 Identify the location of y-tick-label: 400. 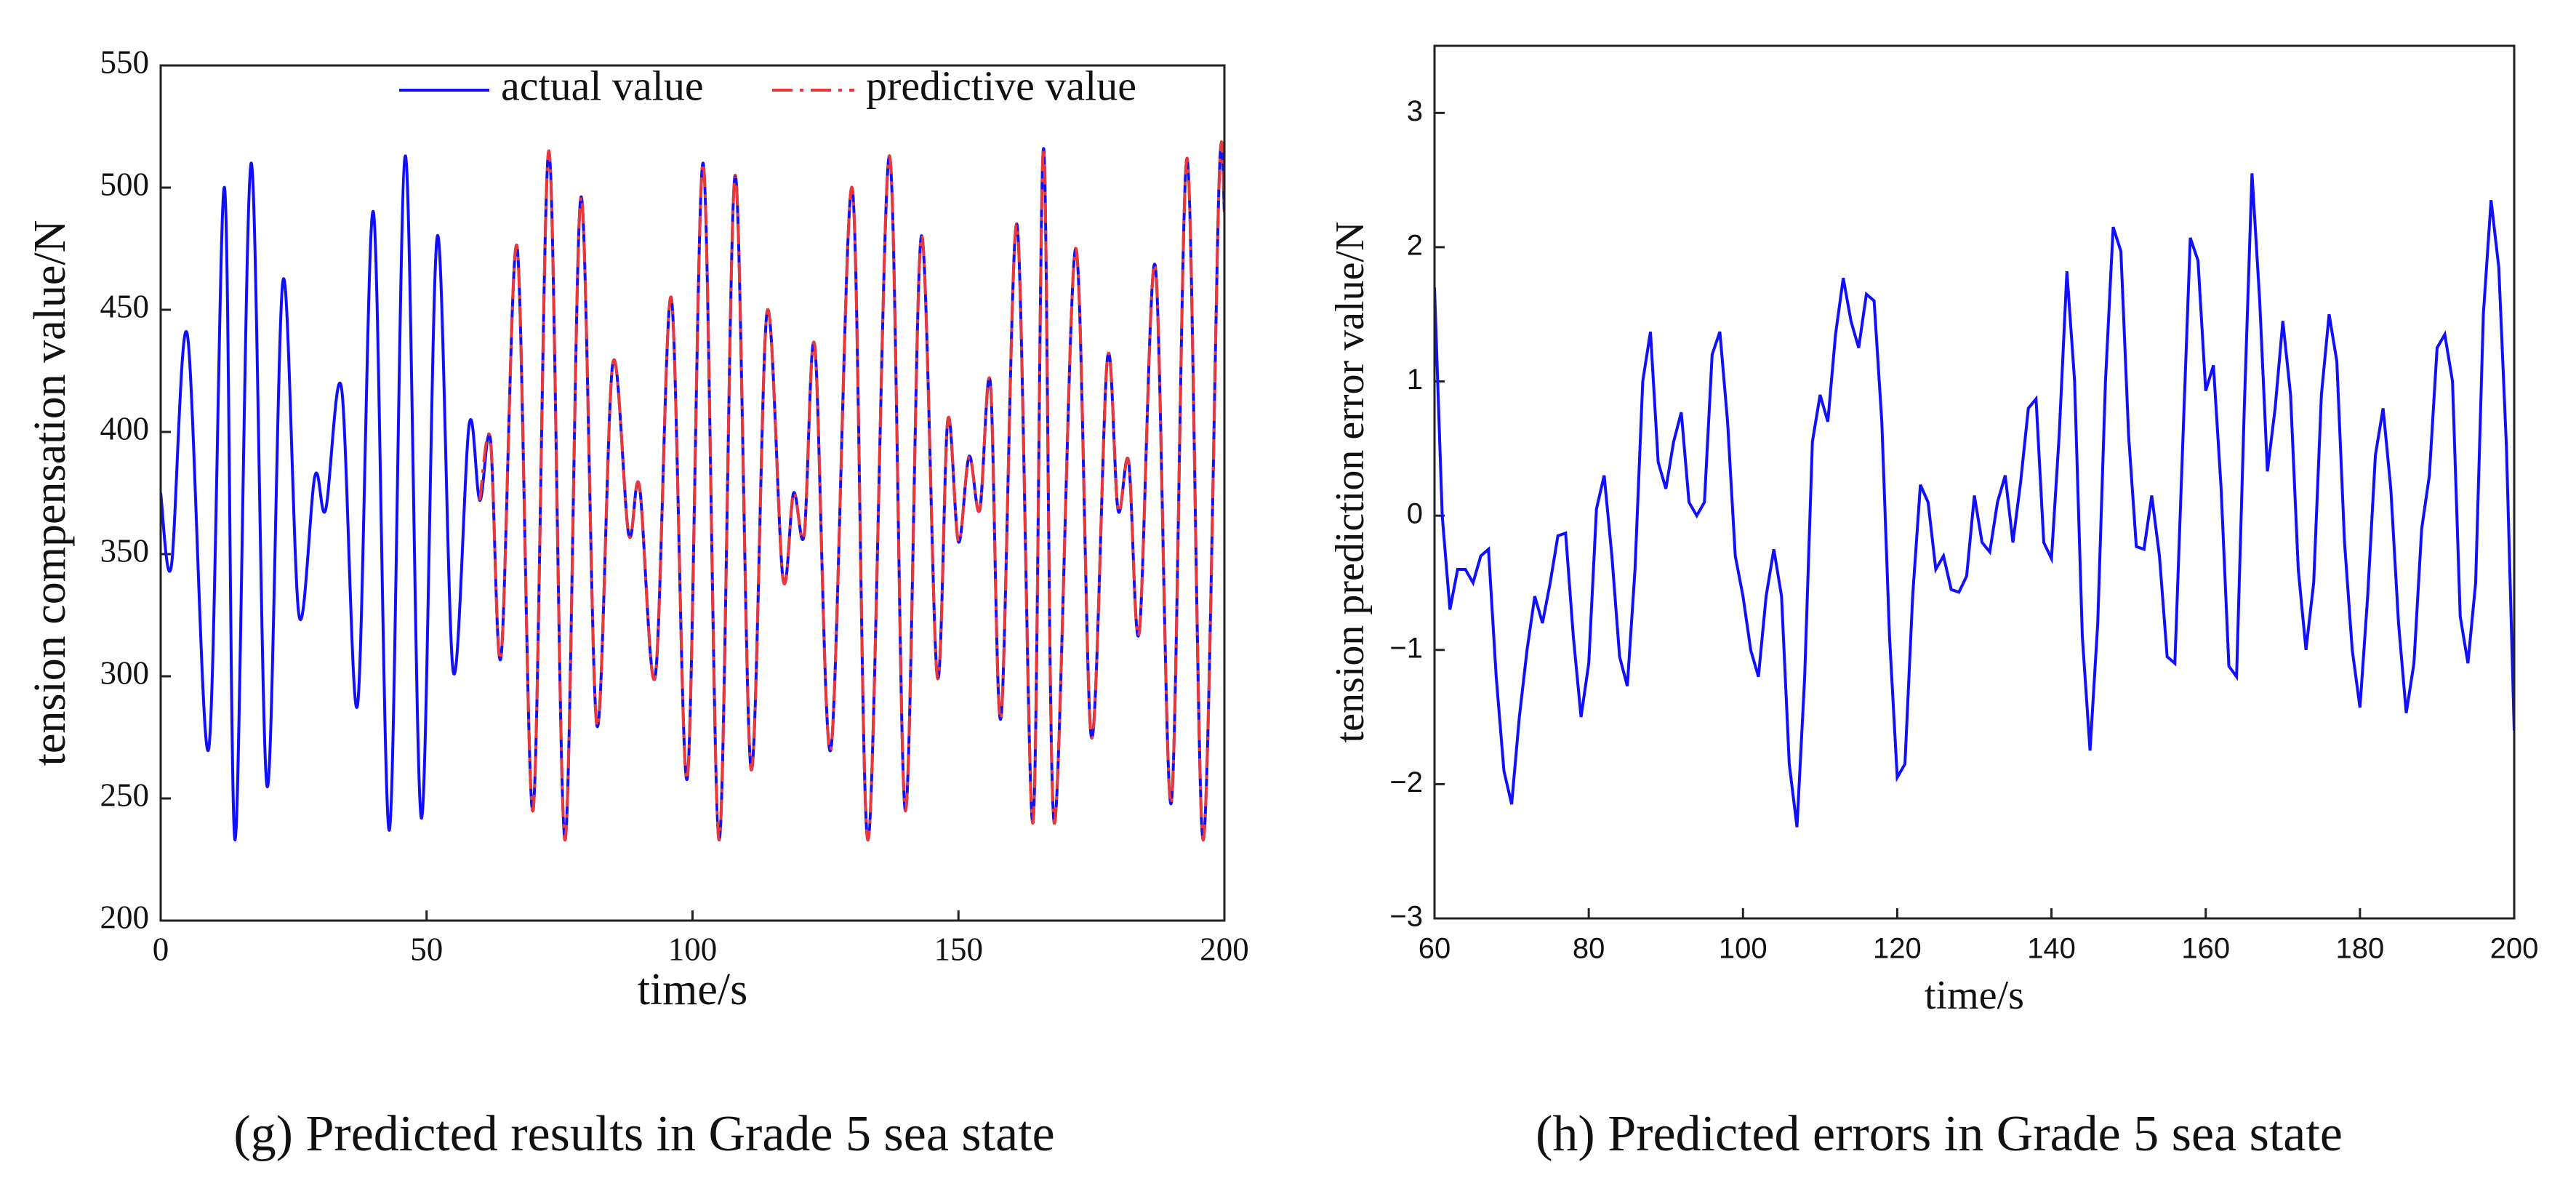
(125, 428).